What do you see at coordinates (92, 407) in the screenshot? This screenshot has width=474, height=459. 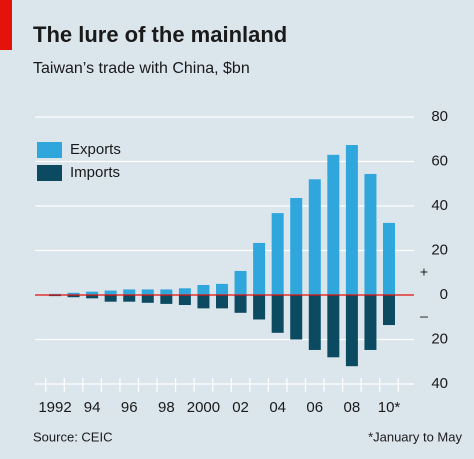 I see `x-tick-label: 94` at bounding box center [92, 407].